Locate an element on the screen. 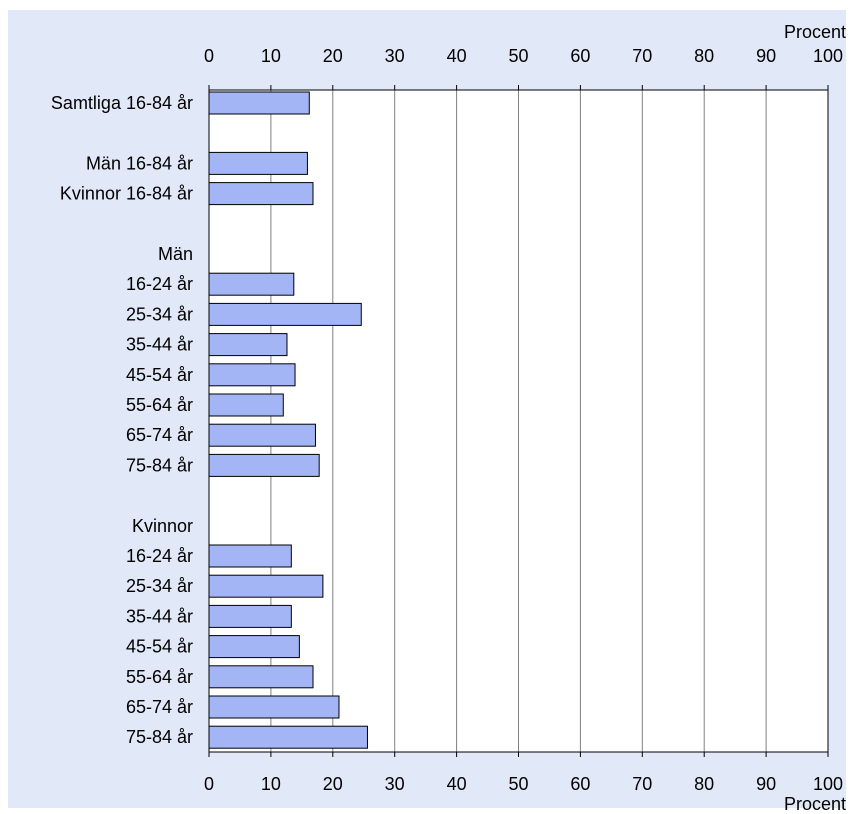 Image resolution: width=854 pixels, height=814 pixels. bottom-tick-label: 80 is located at coordinates (704, 784).